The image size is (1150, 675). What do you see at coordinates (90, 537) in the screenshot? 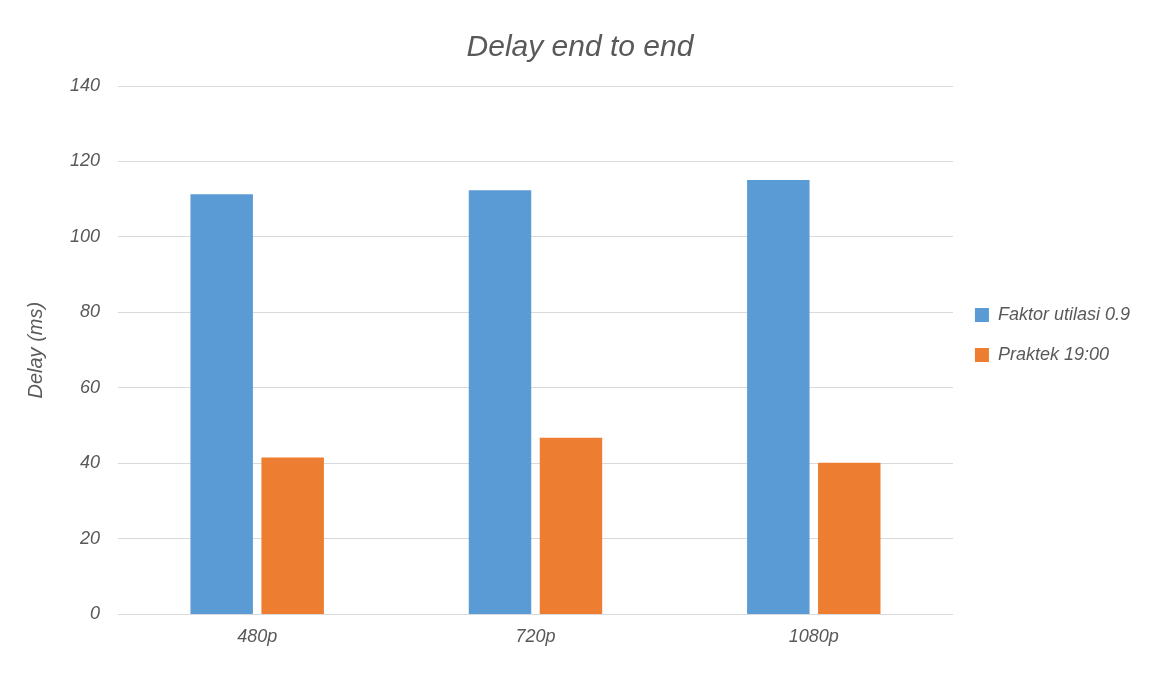
I see `y-tick-label: 20` at bounding box center [90, 537].